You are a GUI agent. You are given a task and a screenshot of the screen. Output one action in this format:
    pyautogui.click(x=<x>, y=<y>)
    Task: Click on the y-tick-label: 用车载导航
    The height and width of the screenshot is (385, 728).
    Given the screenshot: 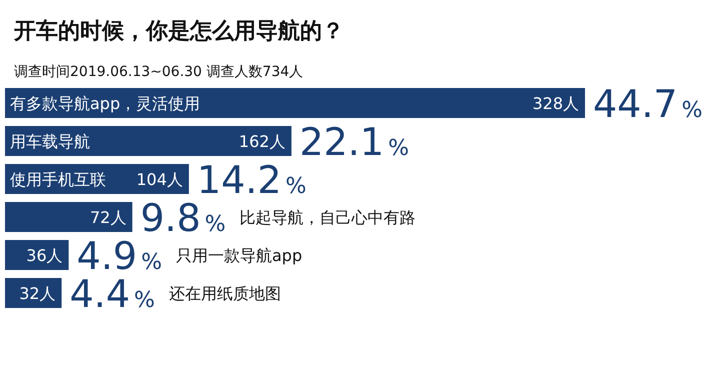 What is the action you would take?
    pyautogui.click(x=50, y=141)
    